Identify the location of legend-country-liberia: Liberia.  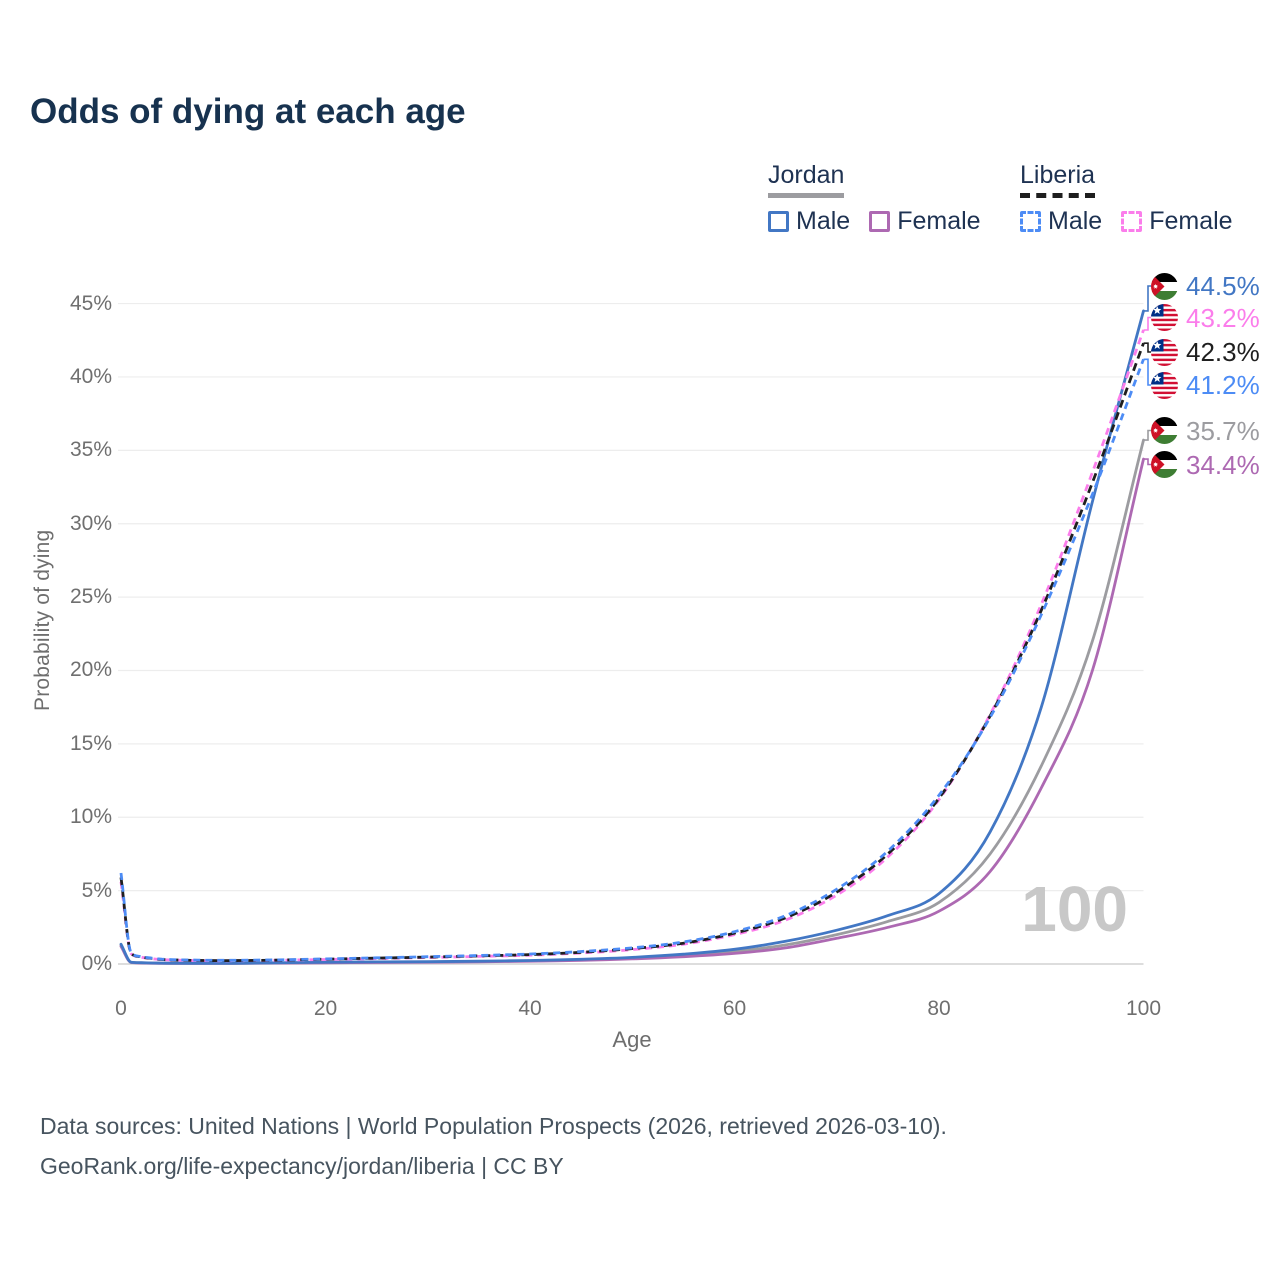
(1058, 179).